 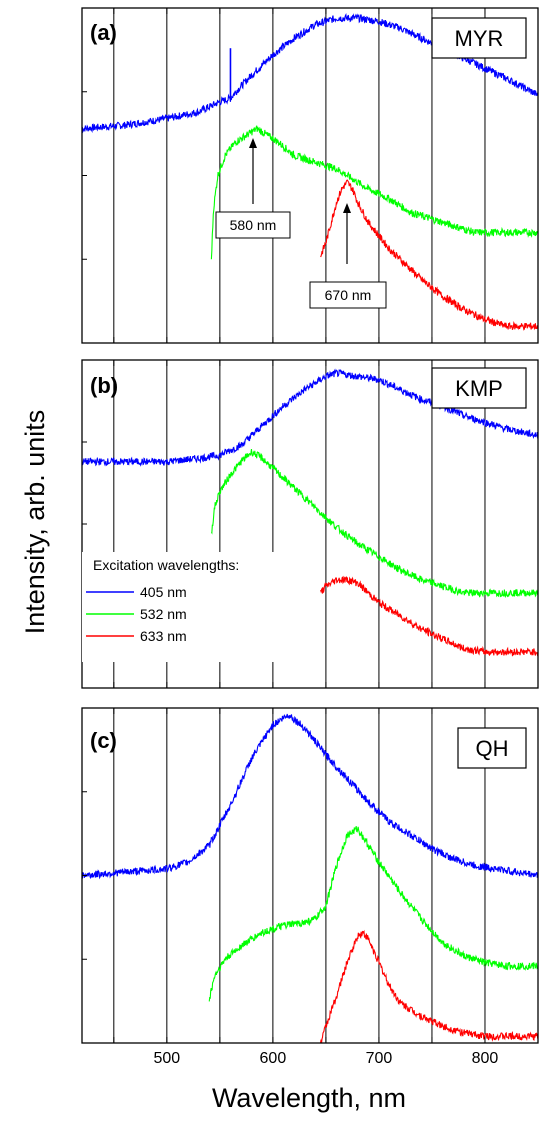 What do you see at coordinates (347, 208) in the screenshot?
I see `arrow-670-head` at bounding box center [347, 208].